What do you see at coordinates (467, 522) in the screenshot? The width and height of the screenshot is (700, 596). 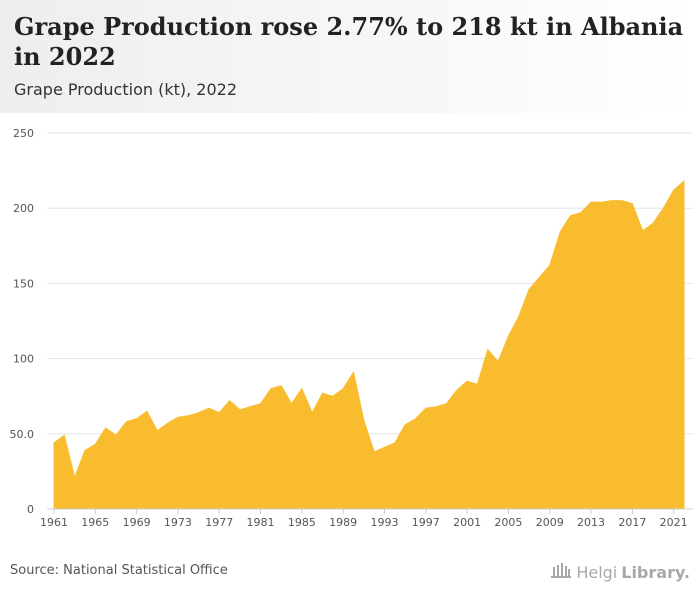 I see `x-tick-label: 2001` at bounding box center [467, 522].